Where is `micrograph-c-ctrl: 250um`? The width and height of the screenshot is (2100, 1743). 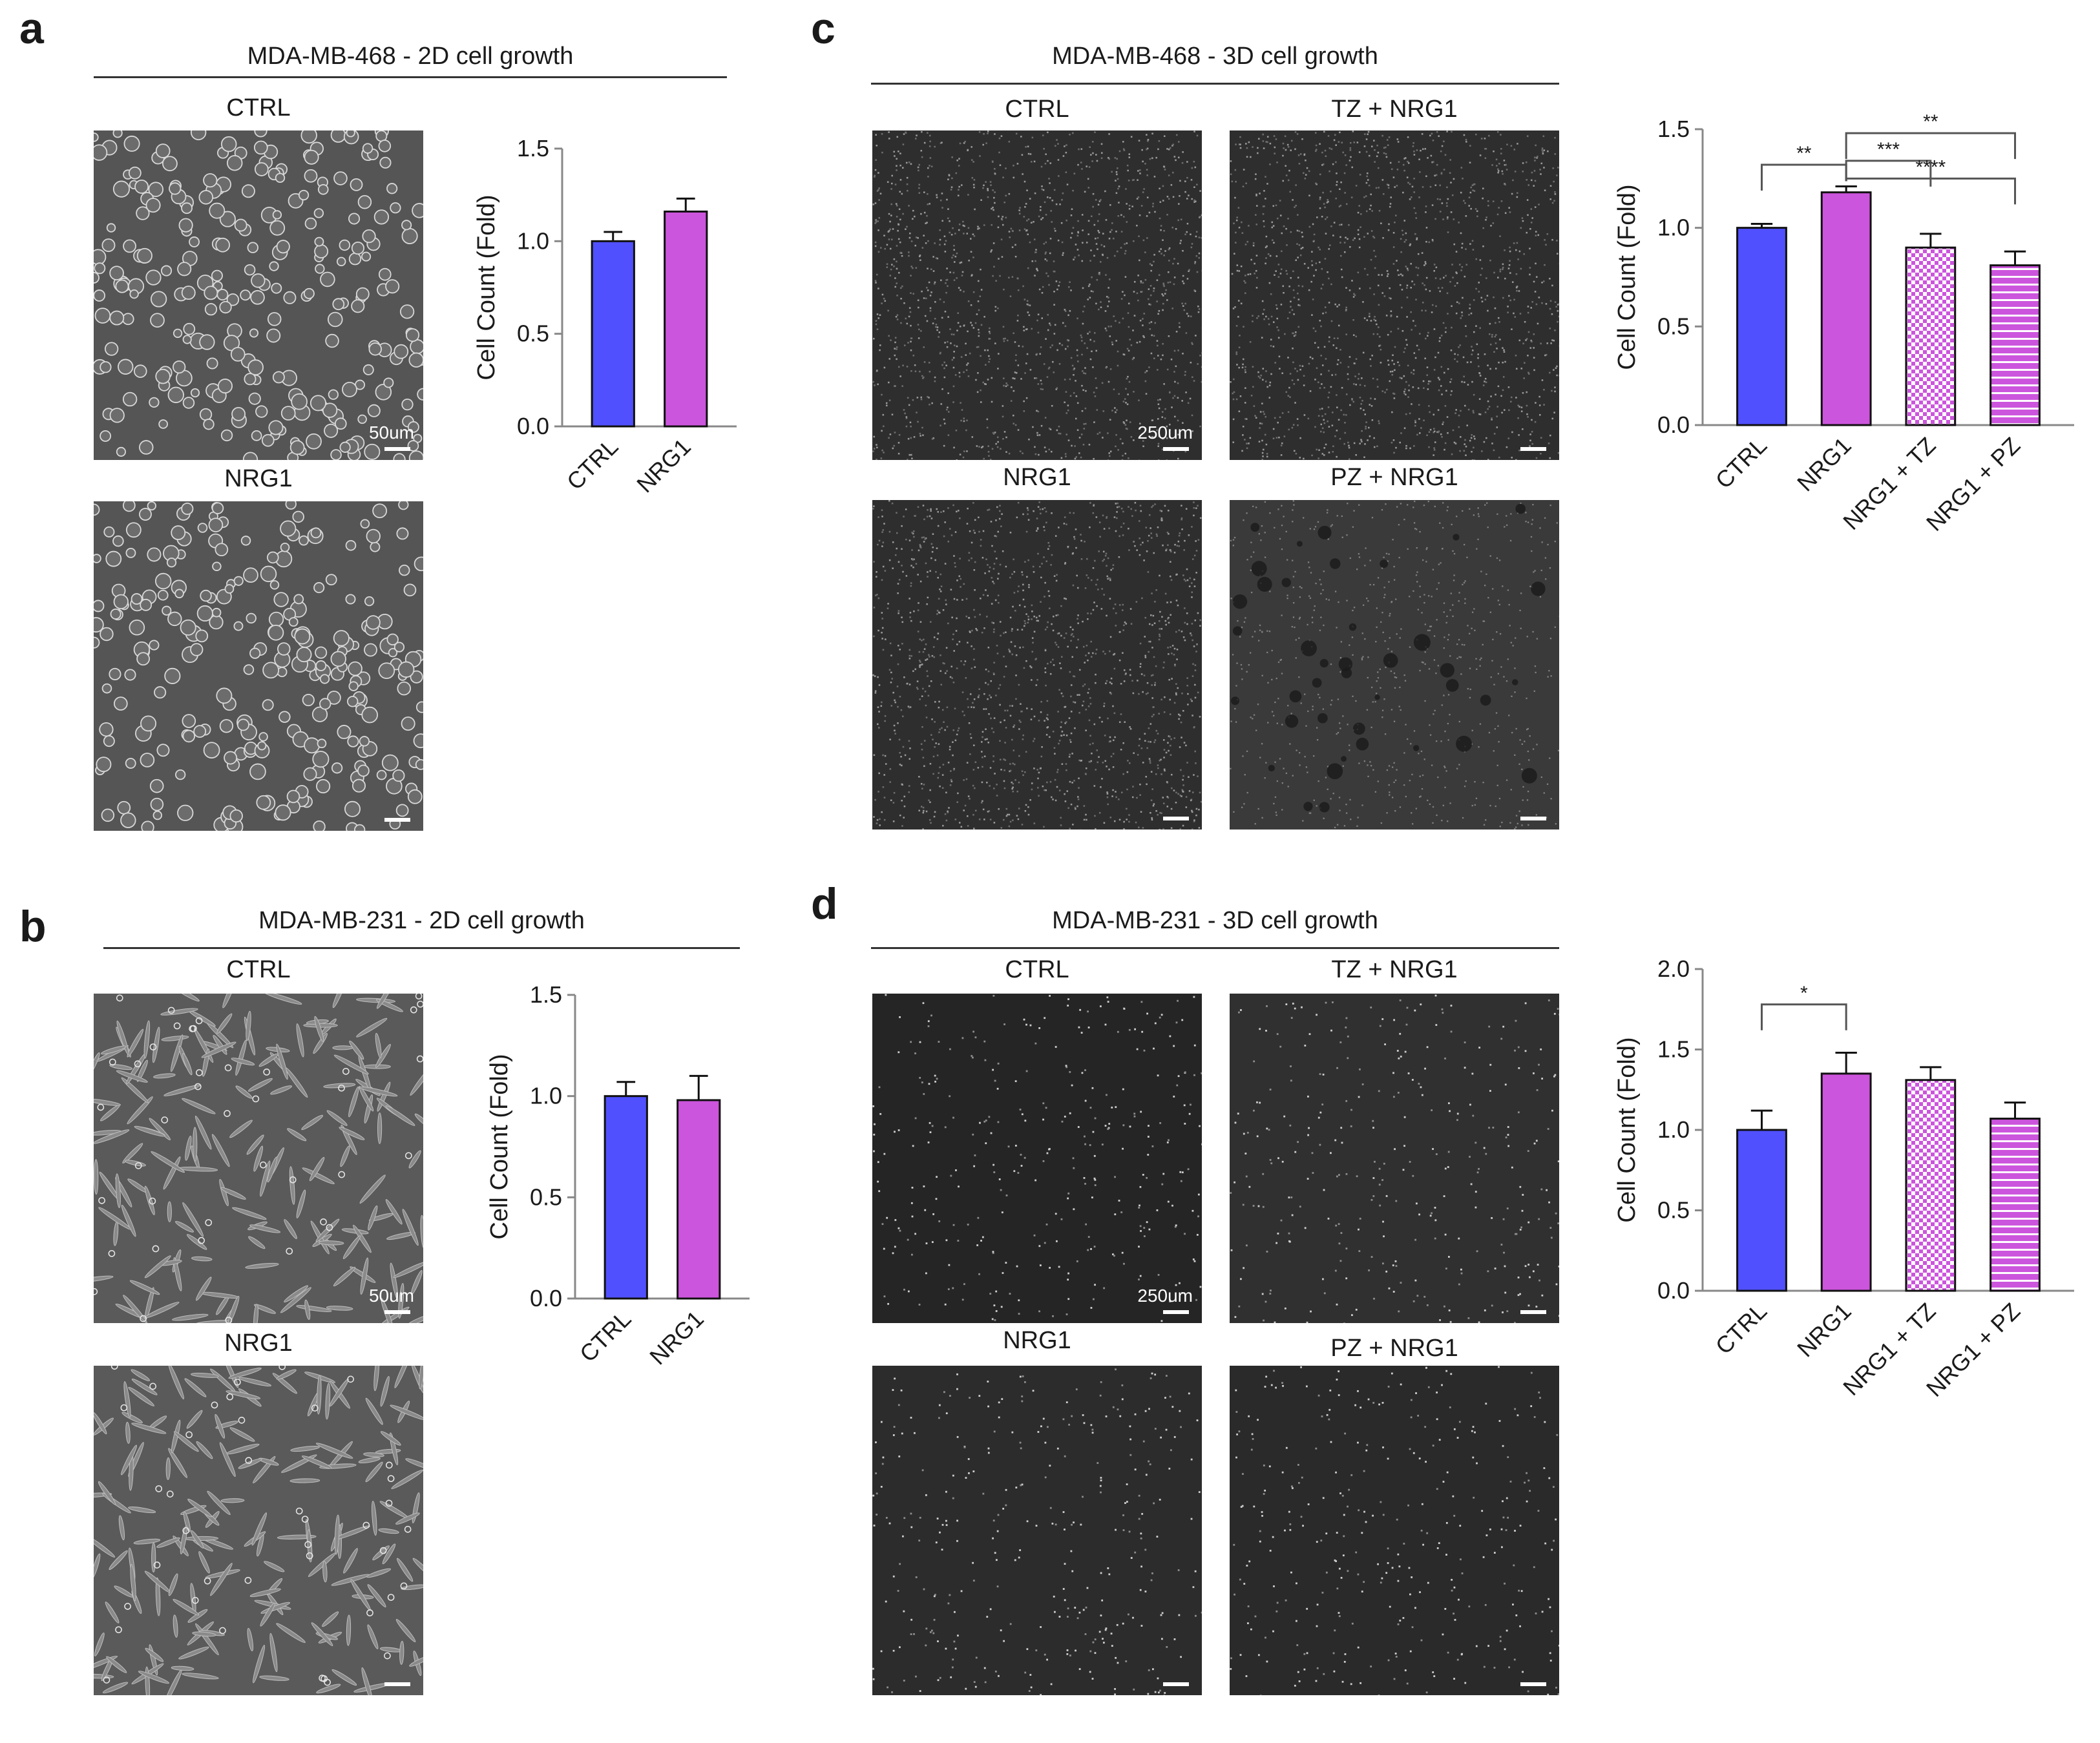
micrograph-c-ctrl: 250um is located at coordinates (1037, 295).